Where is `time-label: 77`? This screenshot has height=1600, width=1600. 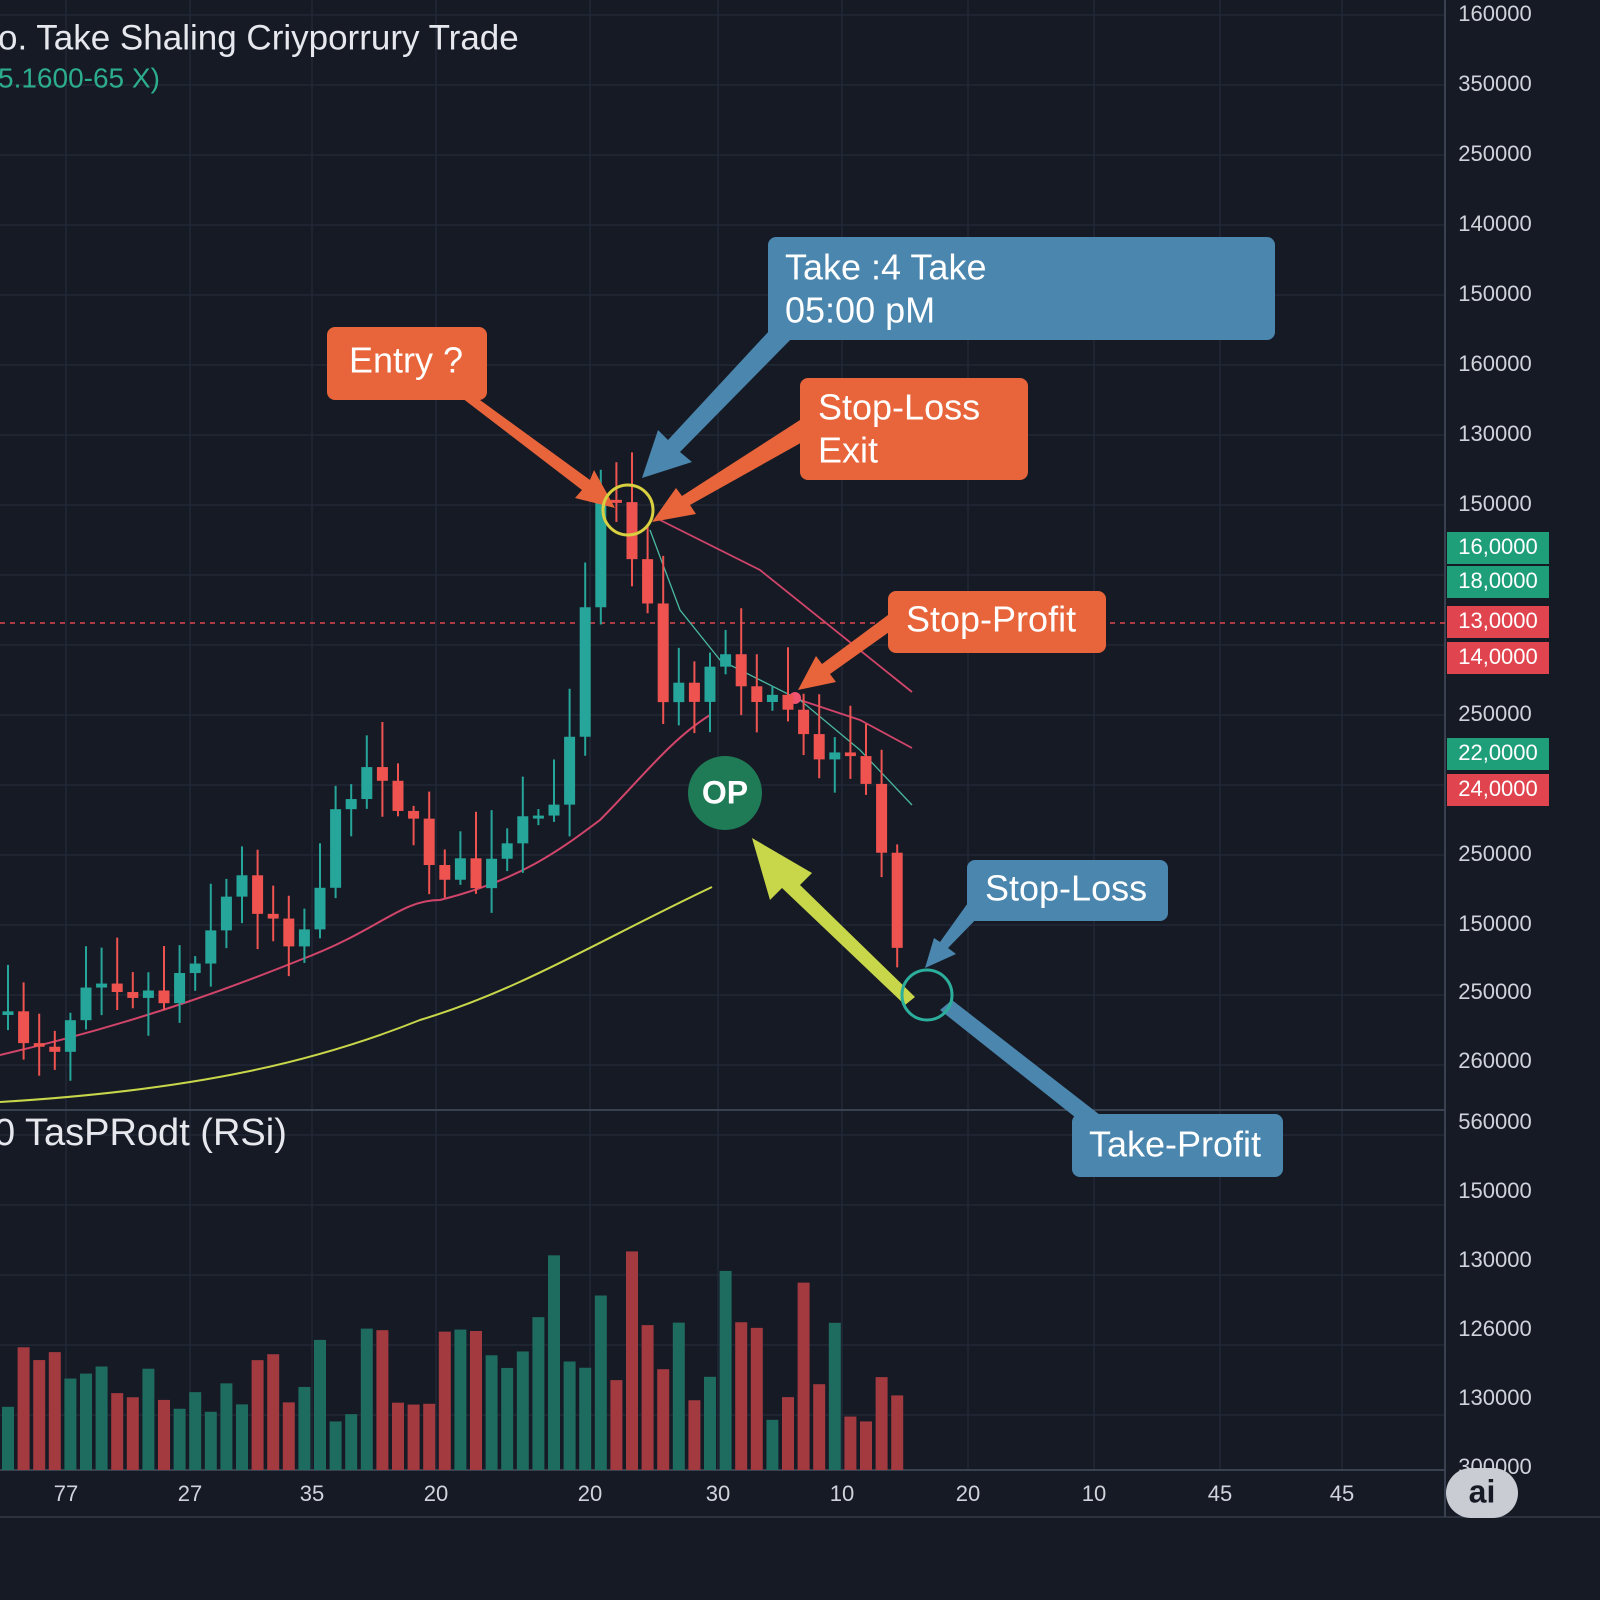 time-label: 77 is located at coordinates (66, 1493).